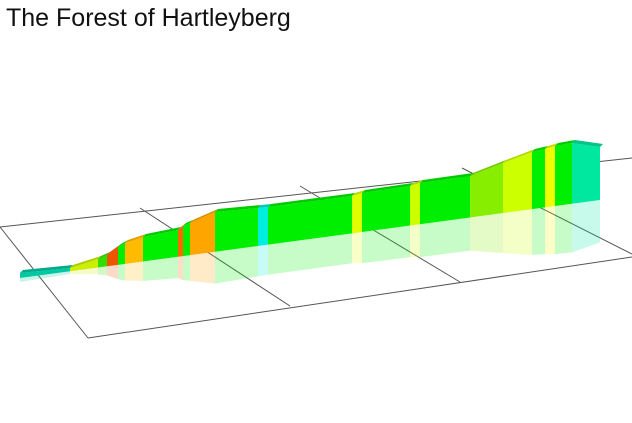 Image resolution: width=632 pixels, height=423 pixels. Describe the element at coordinates (148, 18) in the screenshot. I see `title: The Forest of Hartleyberg` at that location.